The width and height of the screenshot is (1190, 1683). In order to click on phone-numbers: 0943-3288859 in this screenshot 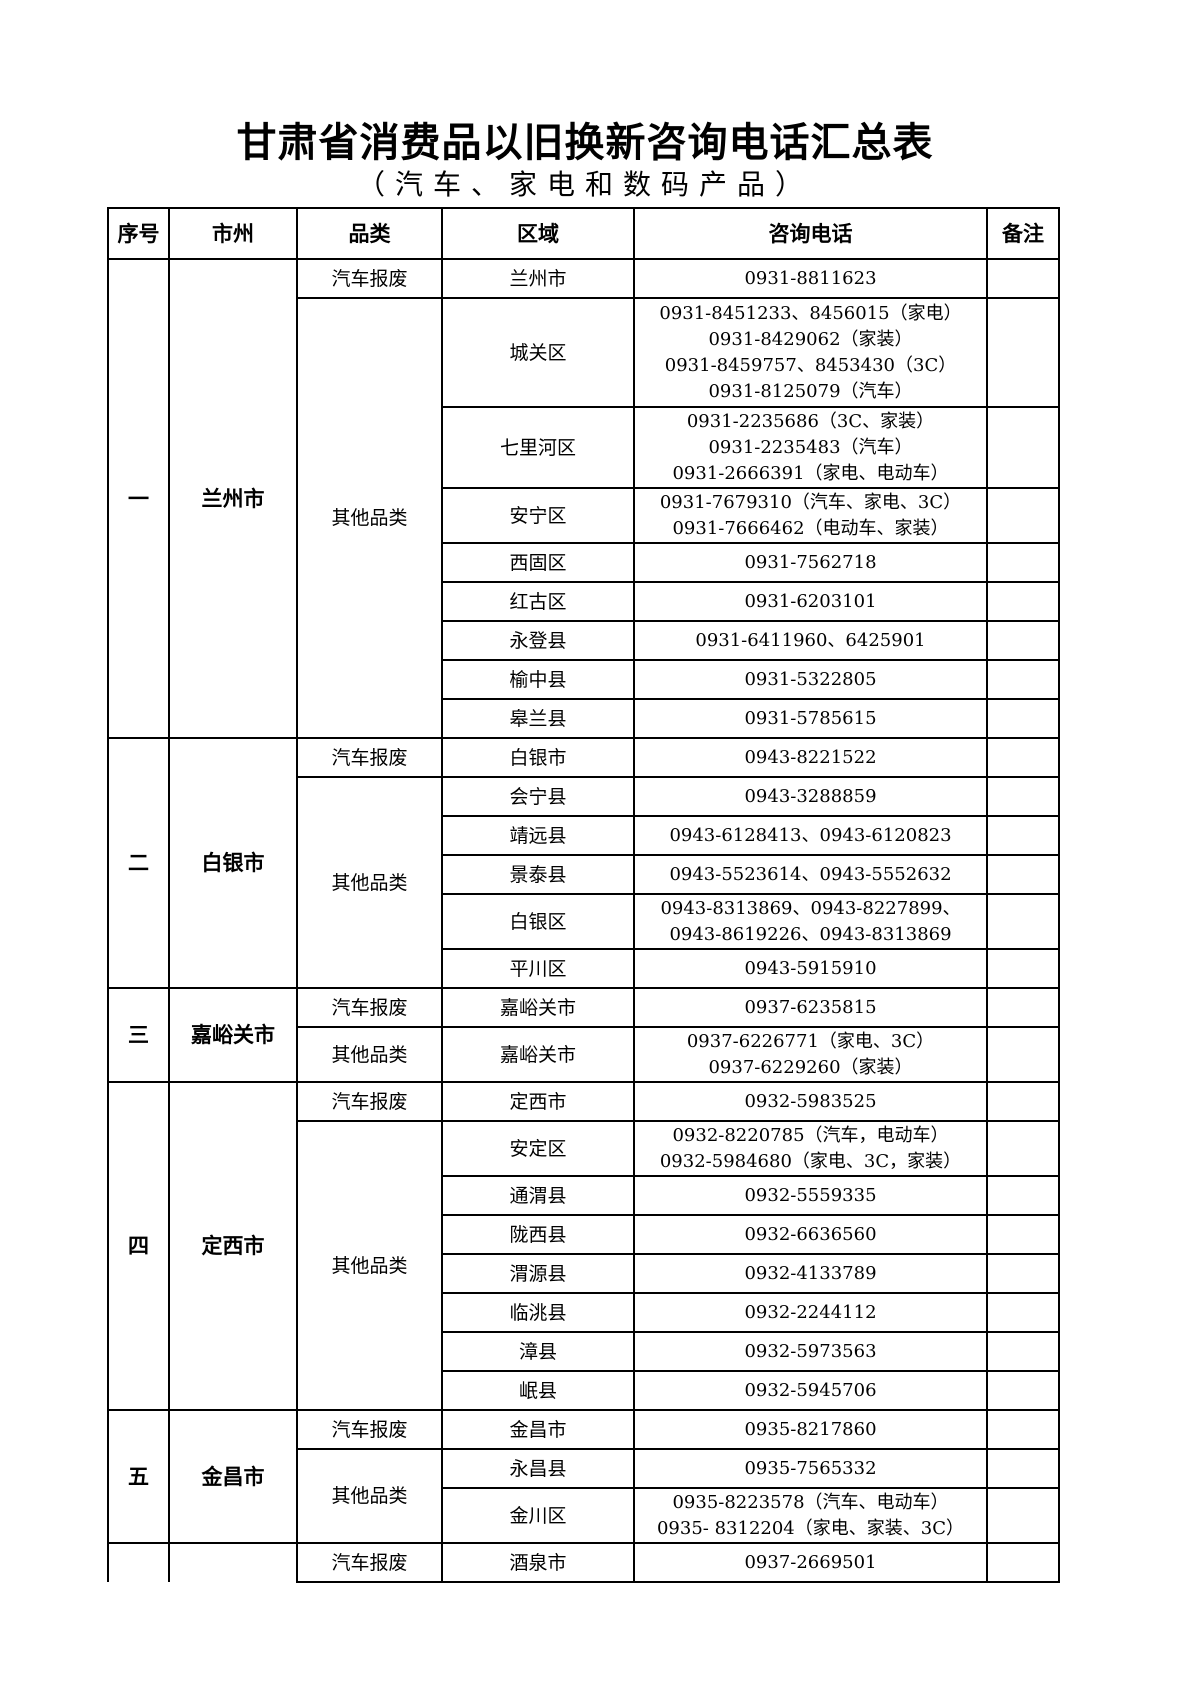, I will do `click(810, 796)`.